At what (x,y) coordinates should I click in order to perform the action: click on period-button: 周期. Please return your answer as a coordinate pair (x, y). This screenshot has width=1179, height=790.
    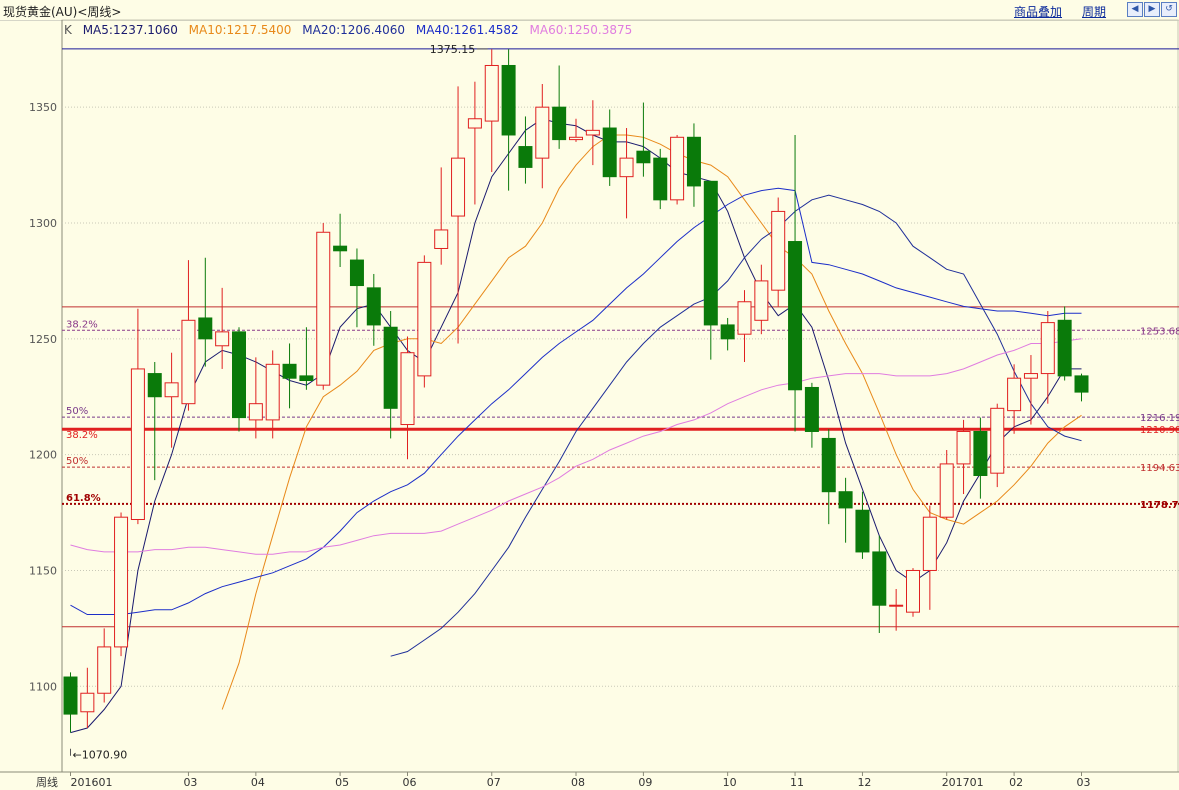
    Looking at the image, I should click on (1094, 12).